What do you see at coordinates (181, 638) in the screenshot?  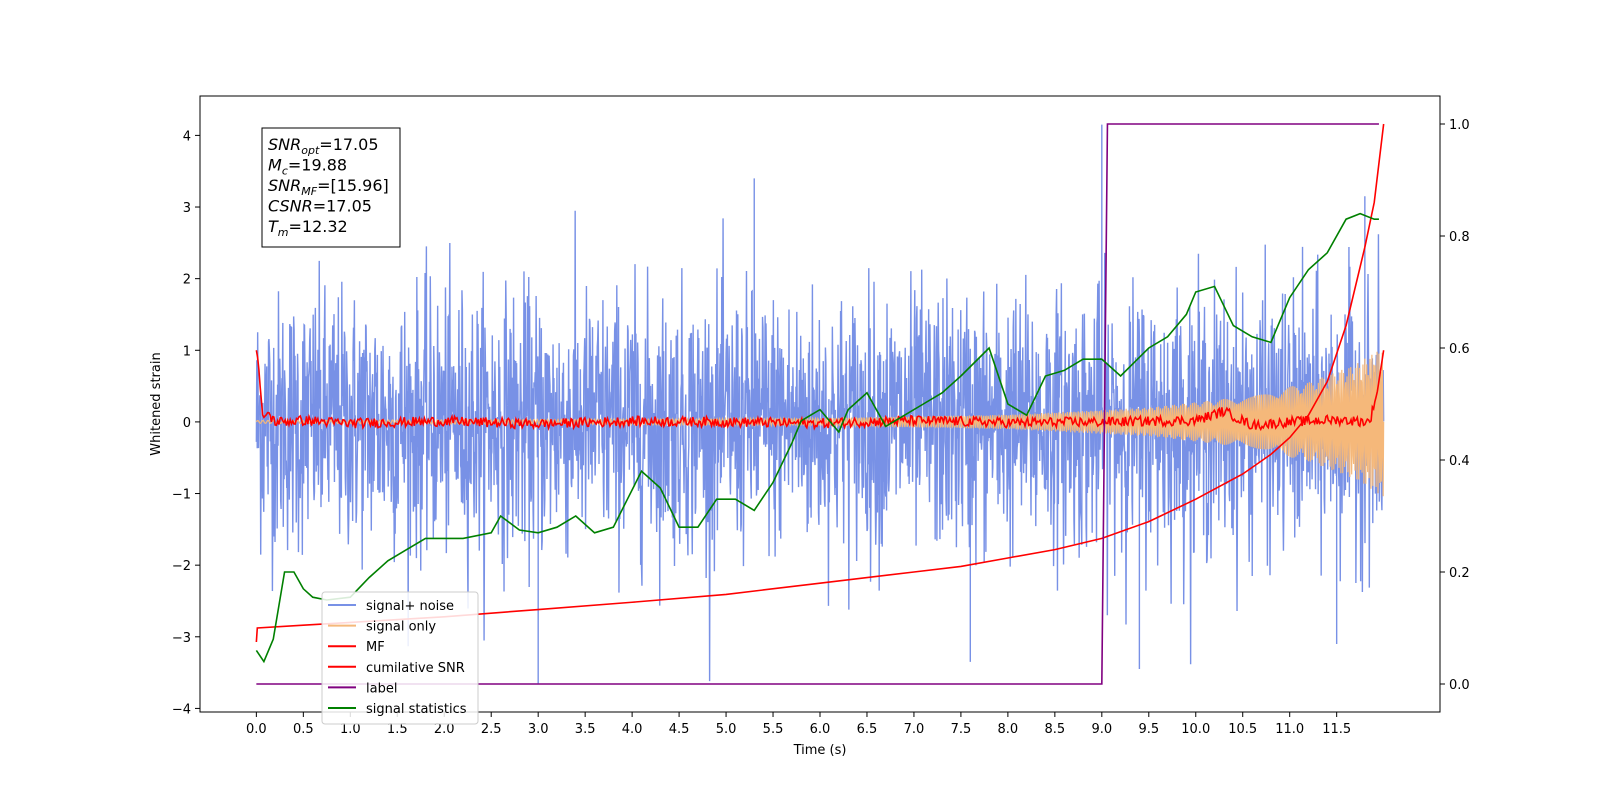 I see `y-left-tick-label: −3` at bounding box center [181, 638].